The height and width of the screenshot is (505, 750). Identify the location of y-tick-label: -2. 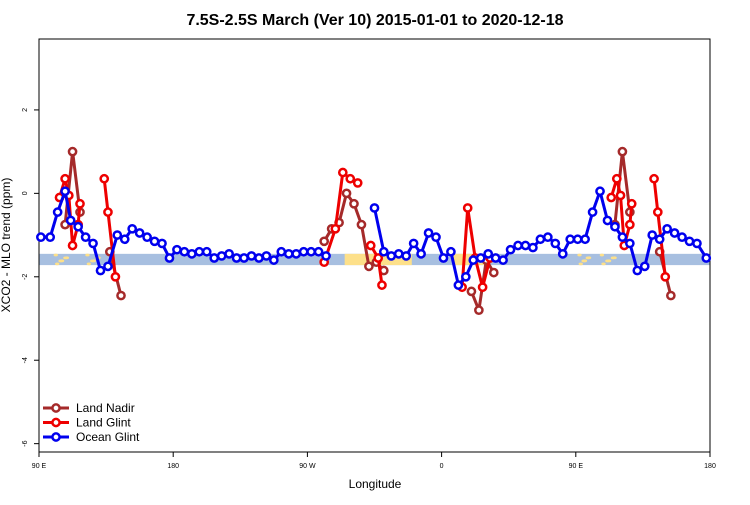
(25, 277).